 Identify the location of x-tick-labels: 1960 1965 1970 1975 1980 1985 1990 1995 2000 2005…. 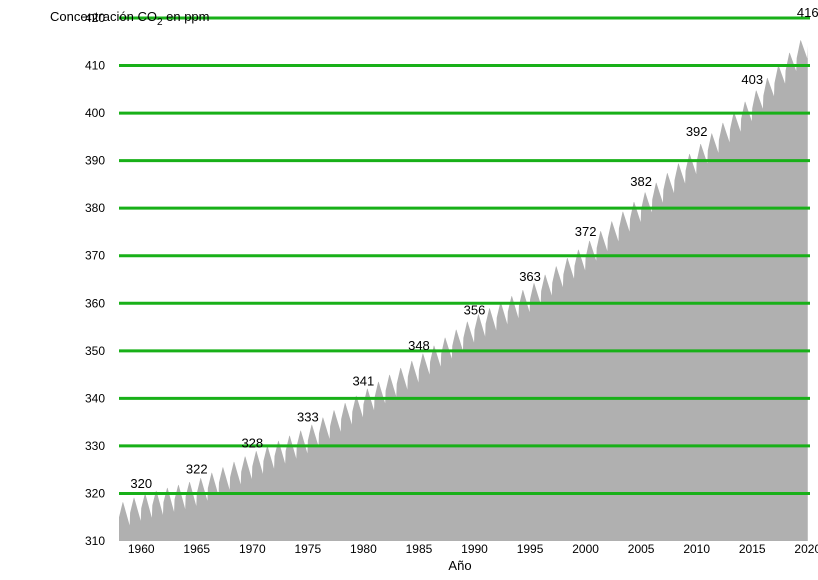
(473, 549).